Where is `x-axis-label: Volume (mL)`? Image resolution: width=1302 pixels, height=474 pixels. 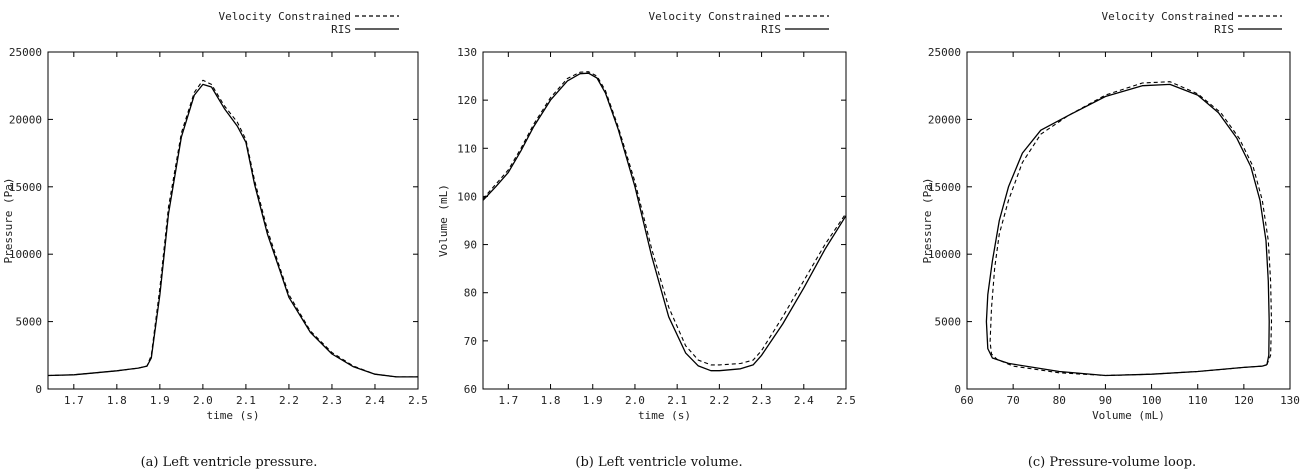
x-axis-label: Volume (mL) is located at coordinates (1128, 415).